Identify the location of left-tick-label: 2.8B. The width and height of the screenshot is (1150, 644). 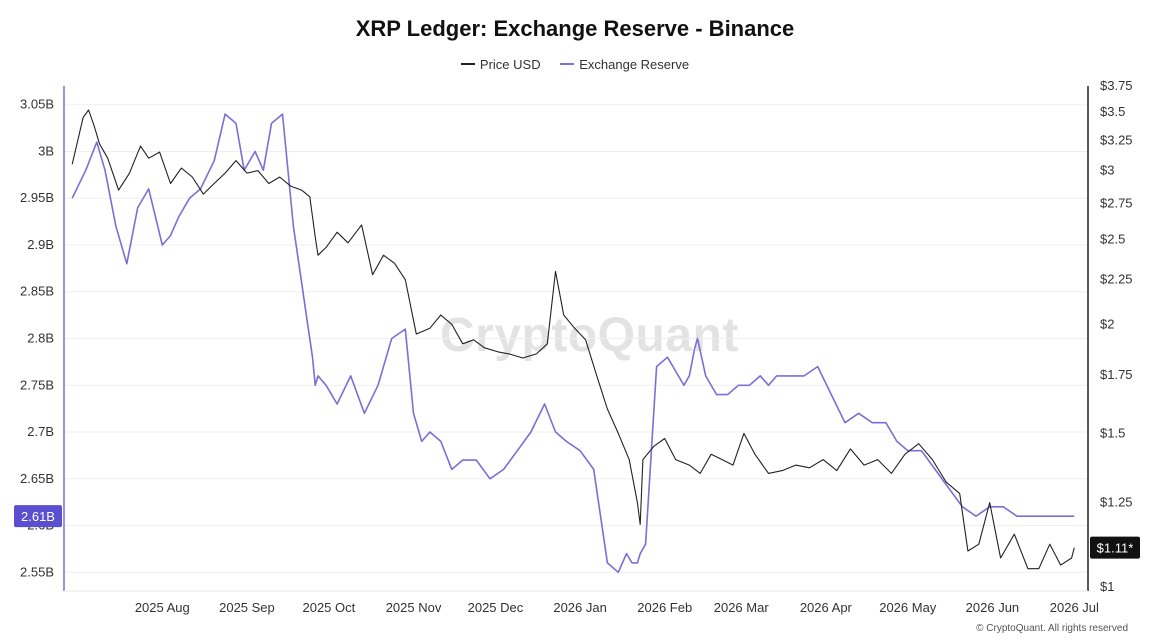
(40, 338).